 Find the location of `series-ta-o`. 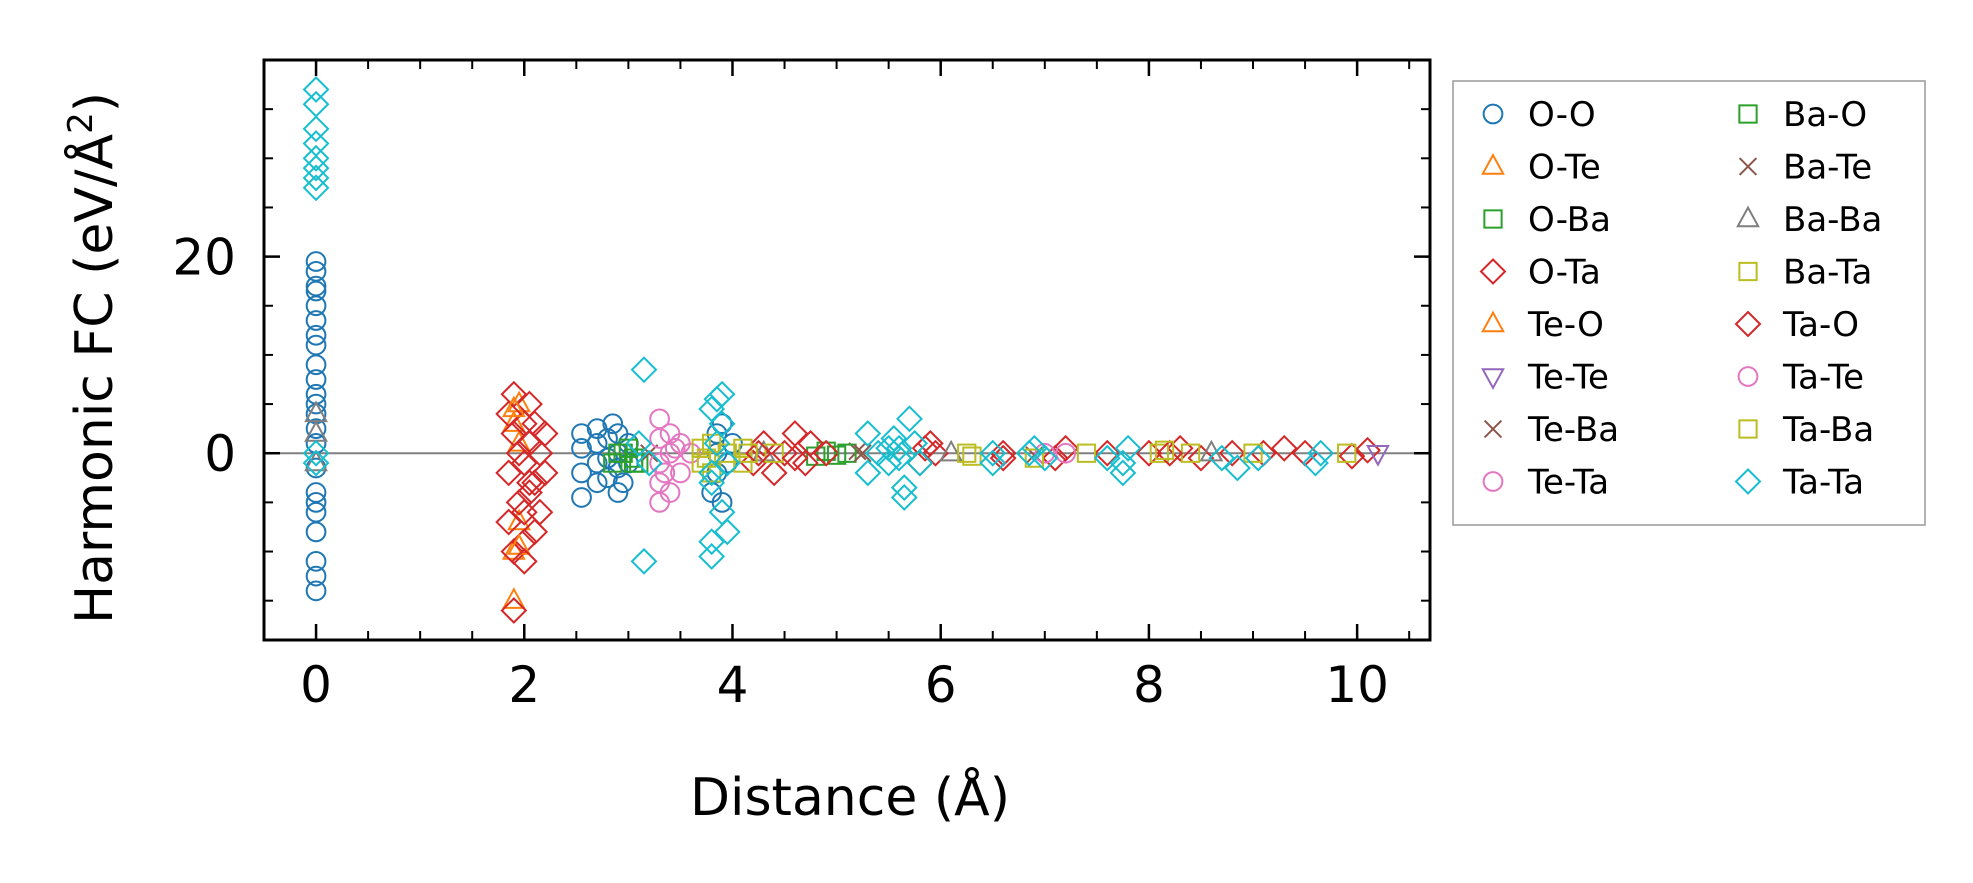

series-ta-o is located at coordinates (847, 492).